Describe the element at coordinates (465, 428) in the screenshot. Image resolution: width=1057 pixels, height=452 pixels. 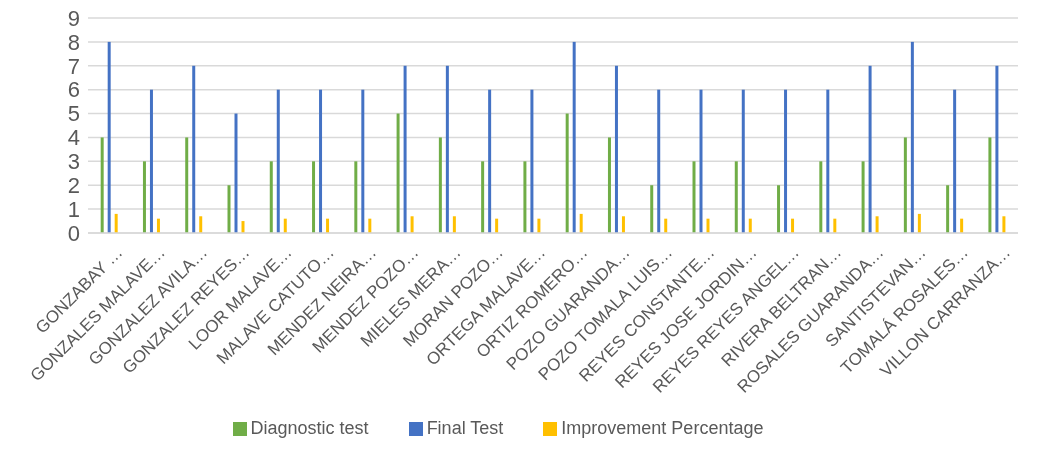
I see `legend-label: Final Test` at that location.